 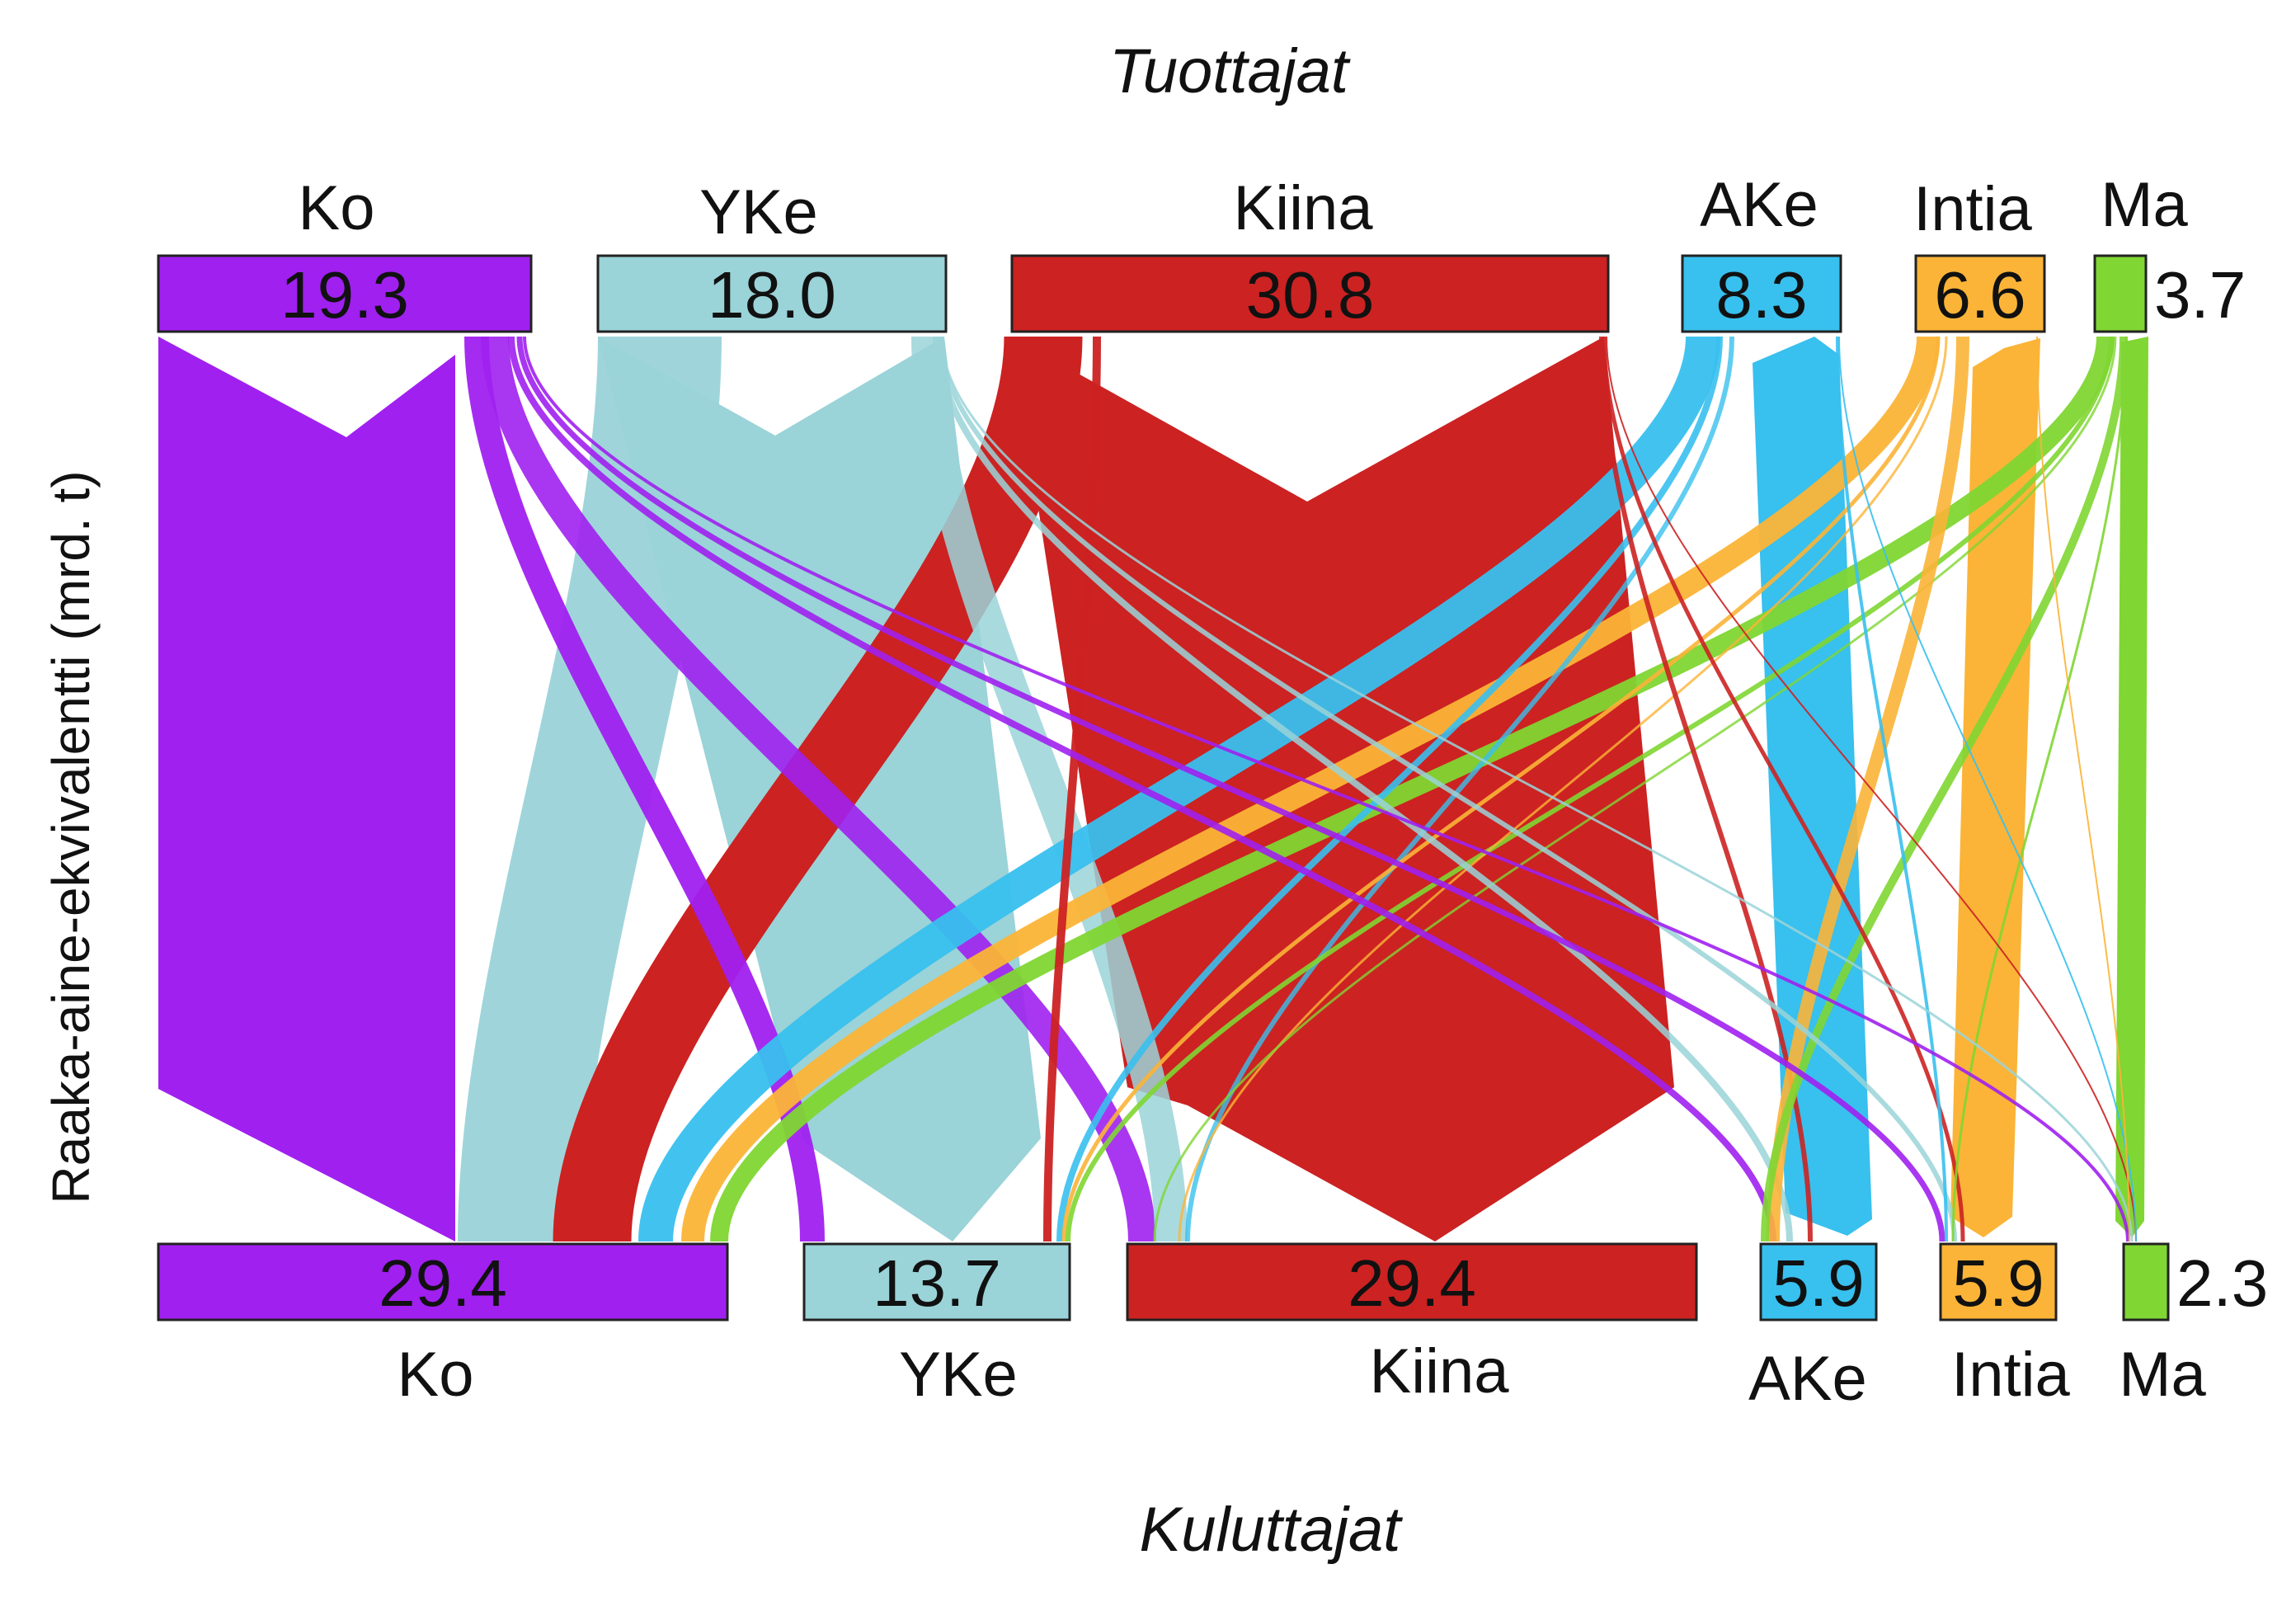 I want to click on consumer-bar-ko, so click(x=443, y=1282).